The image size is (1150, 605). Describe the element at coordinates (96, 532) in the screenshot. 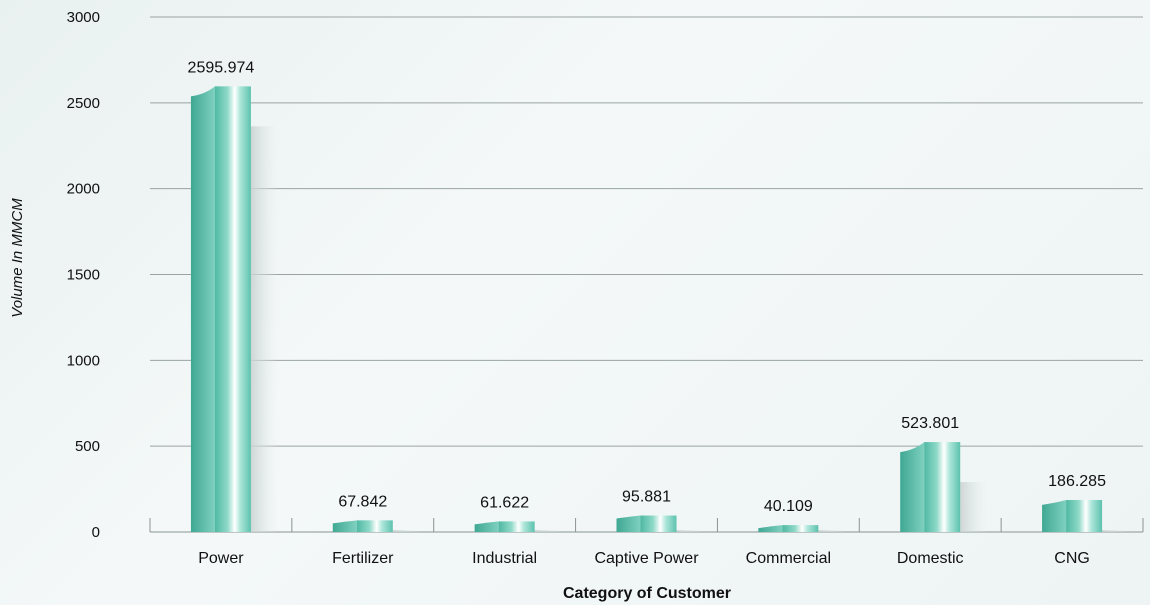

I see `y-tick-label: 0` at that location.